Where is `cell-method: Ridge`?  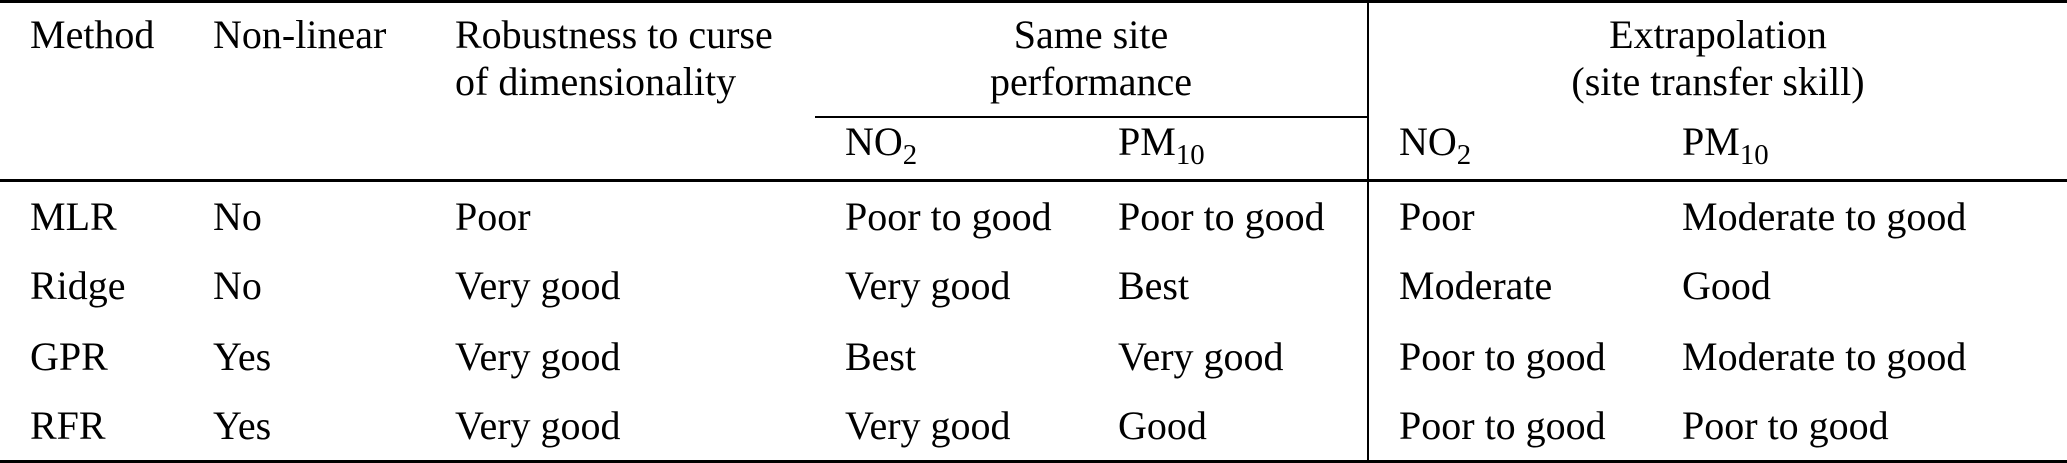 cell-method: Ridge is located at coordinates (78, 286).